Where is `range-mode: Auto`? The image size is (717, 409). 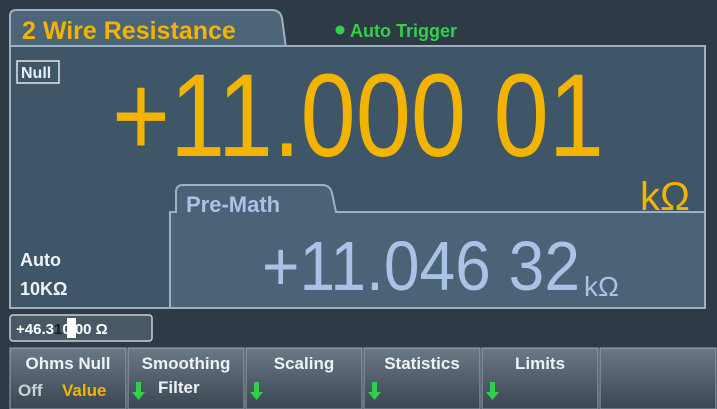 range-mode: Auto is located at coordinates (40, 260).